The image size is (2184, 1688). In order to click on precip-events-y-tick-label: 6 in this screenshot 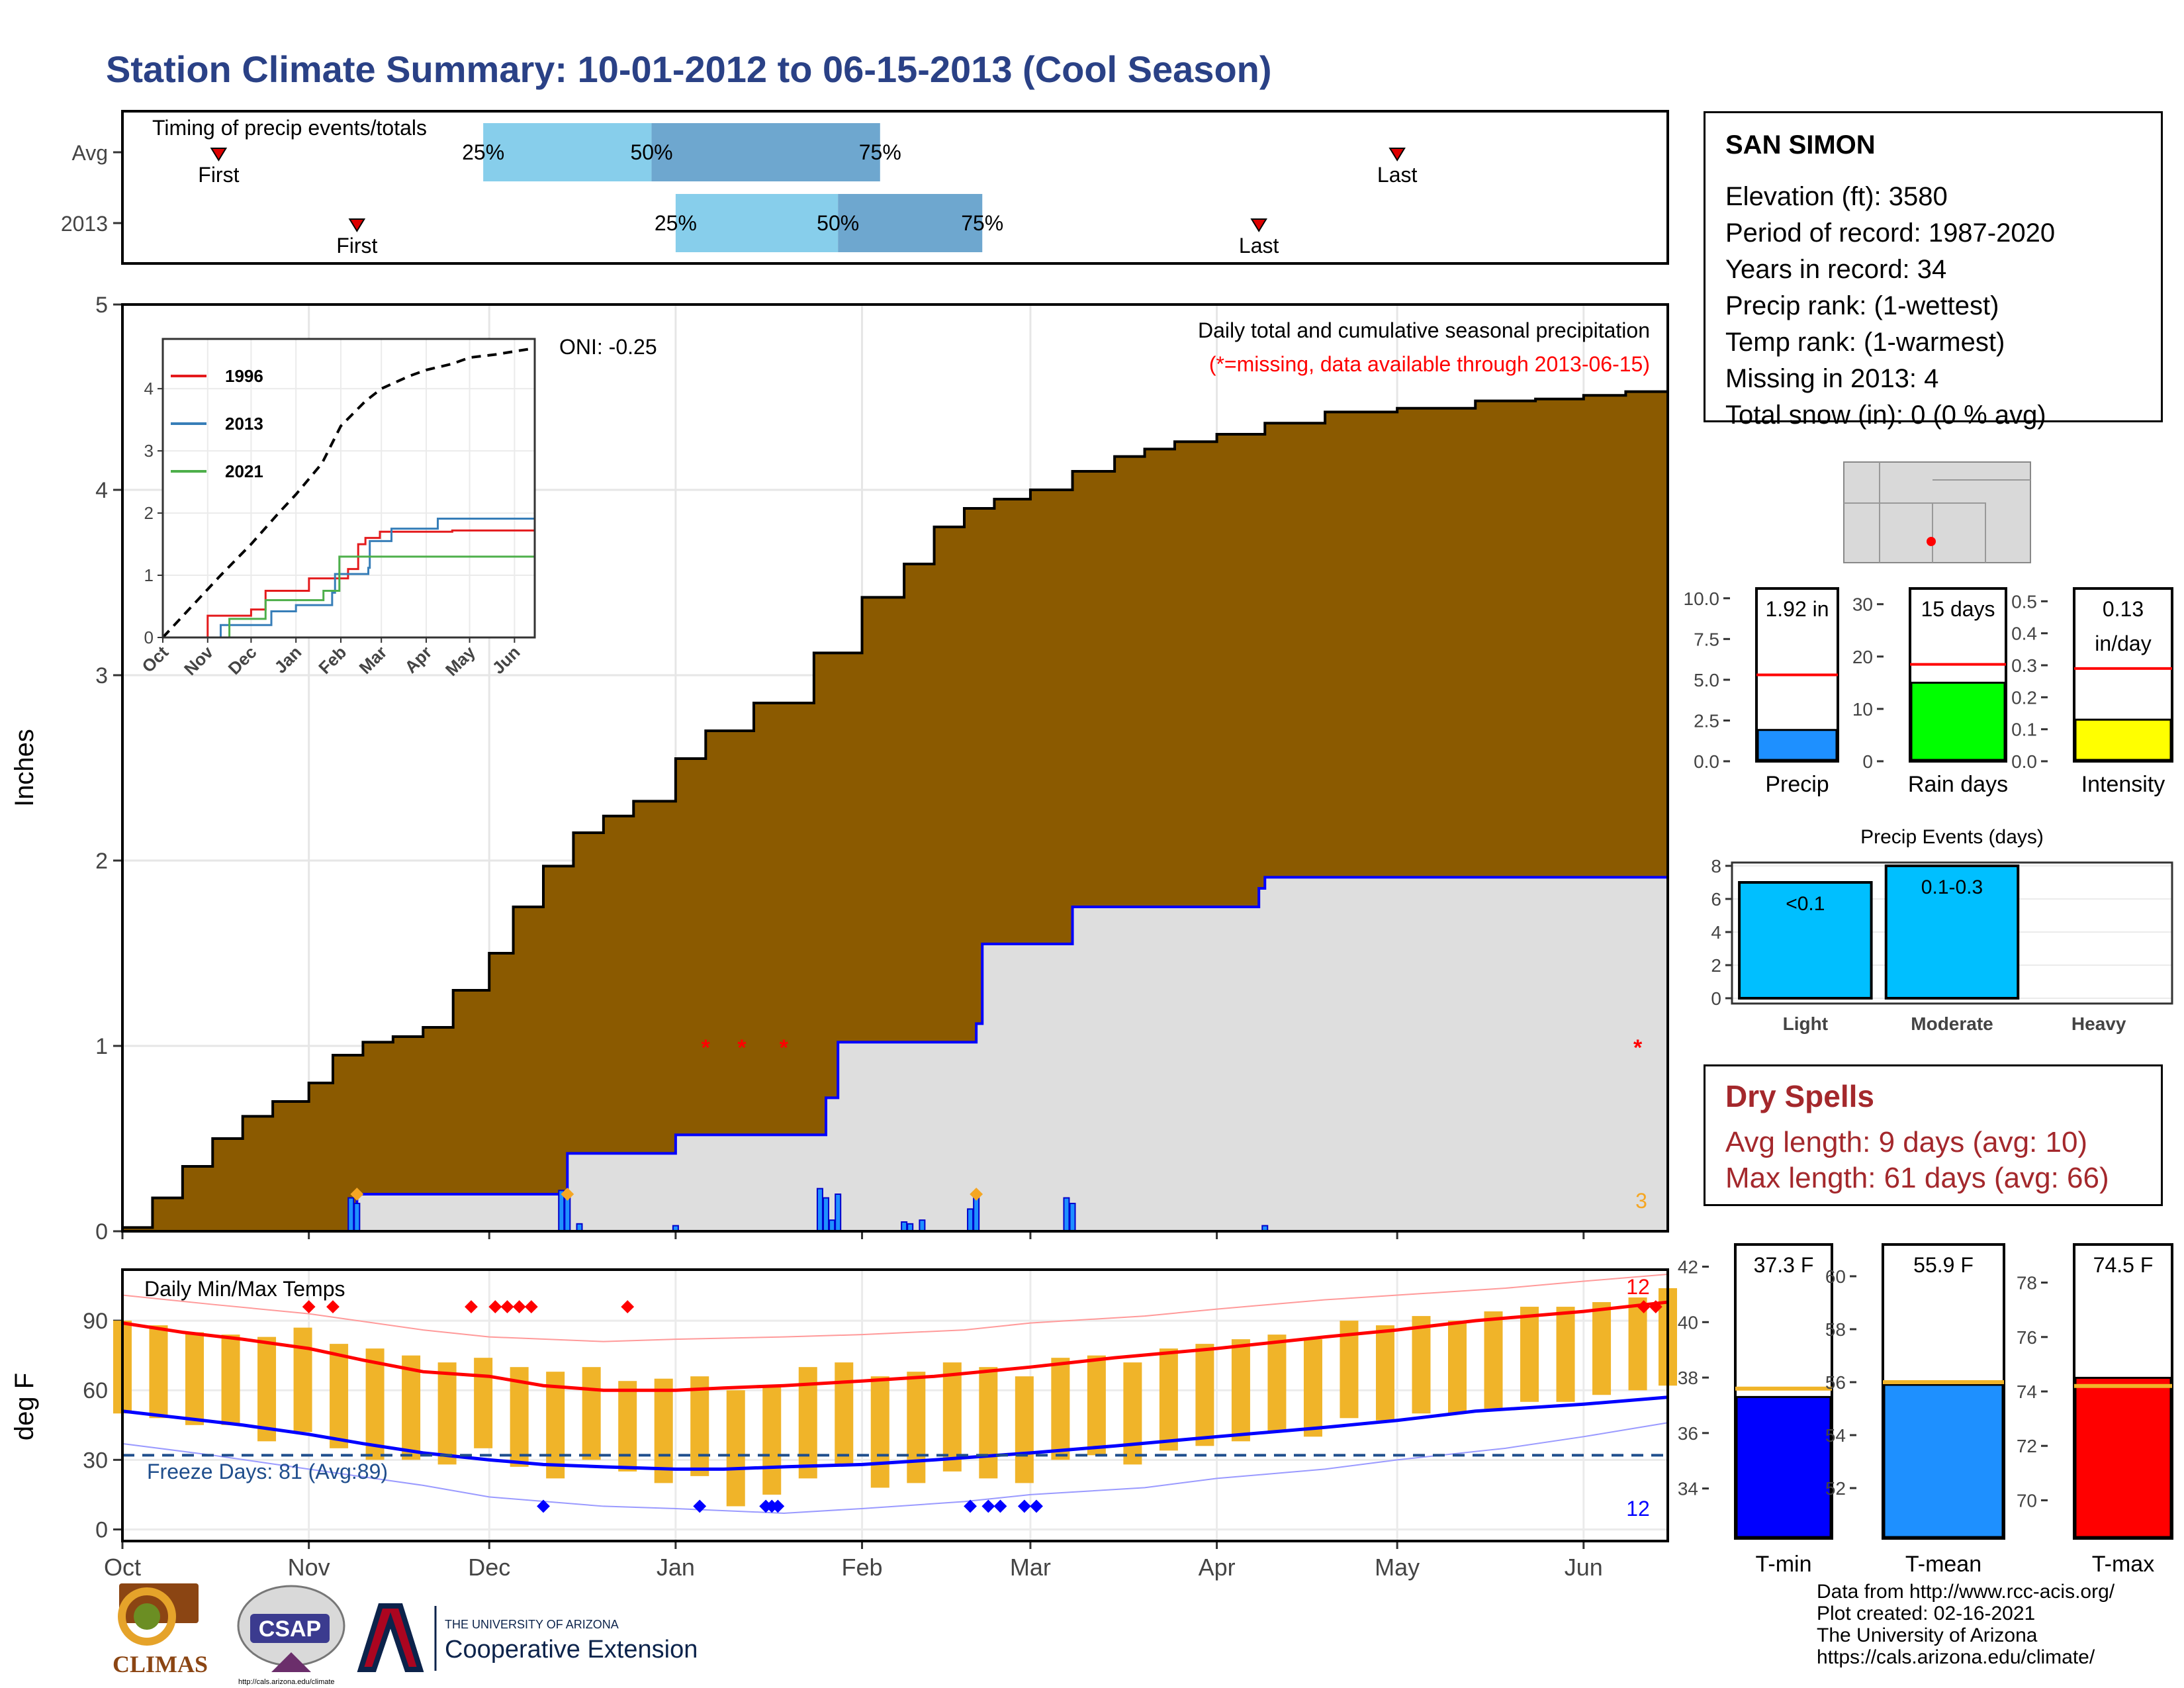, I will do `click(1716, 899)`.